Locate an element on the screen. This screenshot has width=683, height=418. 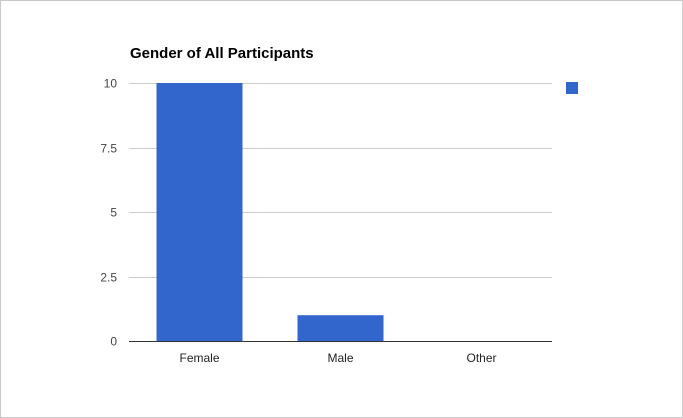
y-axis-ticks: 0 2.5 5 7.5 10 is located at coordinates (108, 213).